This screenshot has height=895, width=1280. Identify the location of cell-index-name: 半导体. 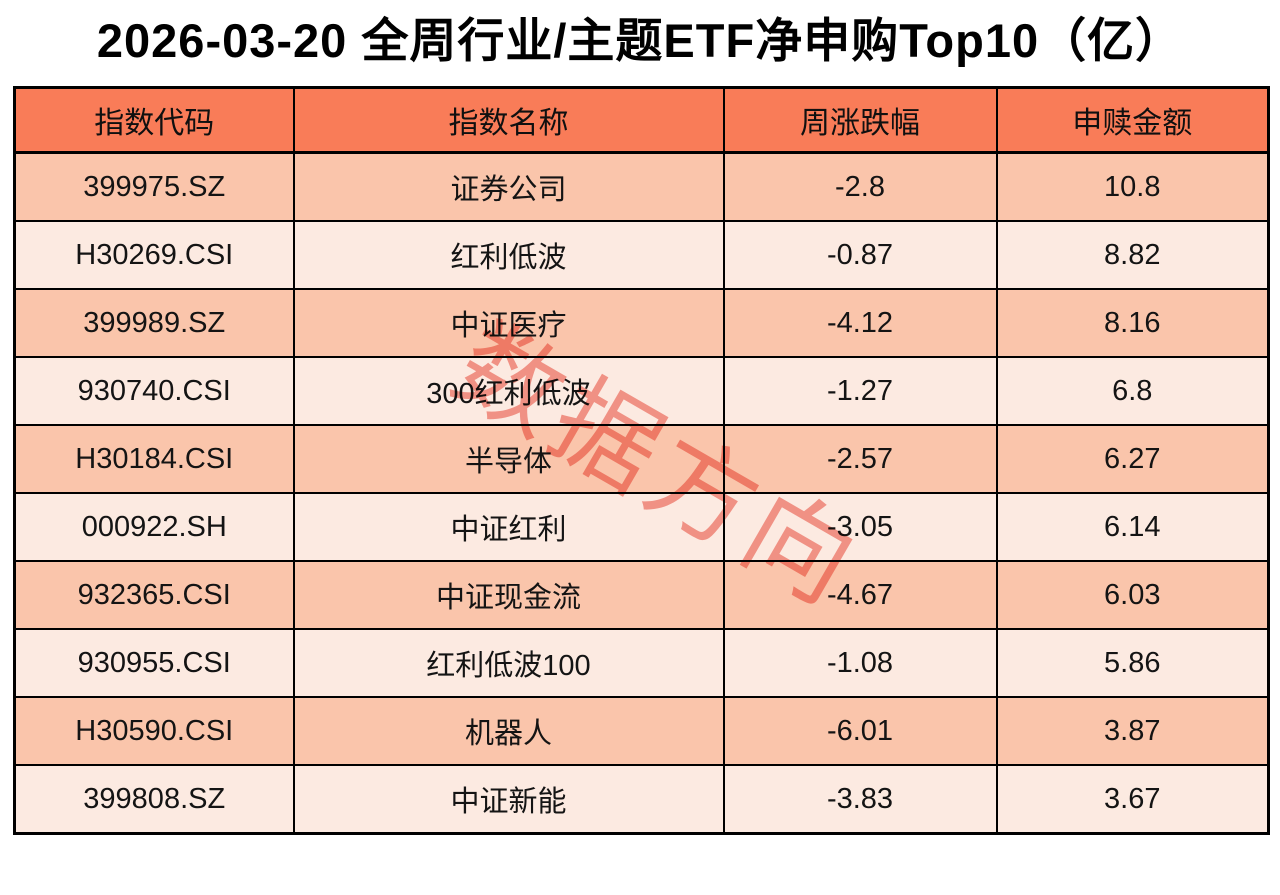
(508, 459).